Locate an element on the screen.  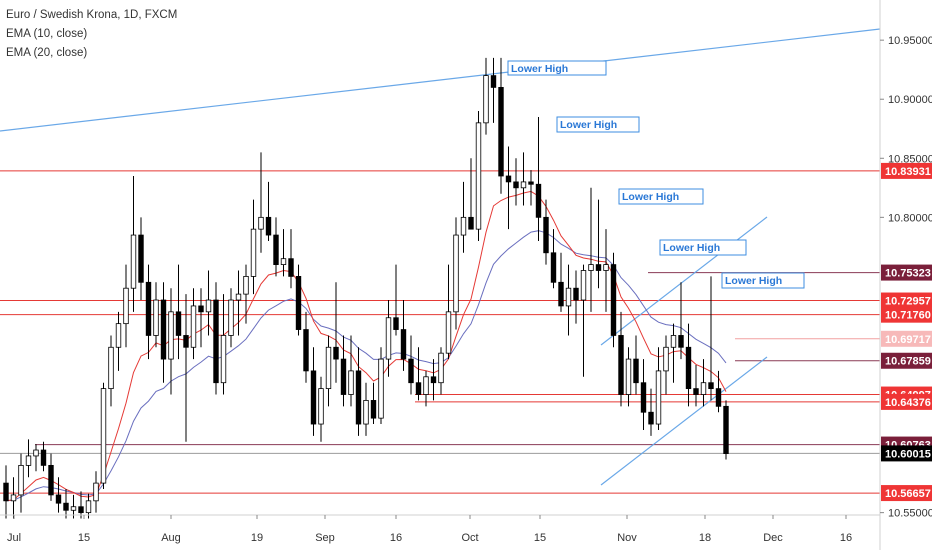
price-label-text: 10.56657 is located at coordinates (908, 494).